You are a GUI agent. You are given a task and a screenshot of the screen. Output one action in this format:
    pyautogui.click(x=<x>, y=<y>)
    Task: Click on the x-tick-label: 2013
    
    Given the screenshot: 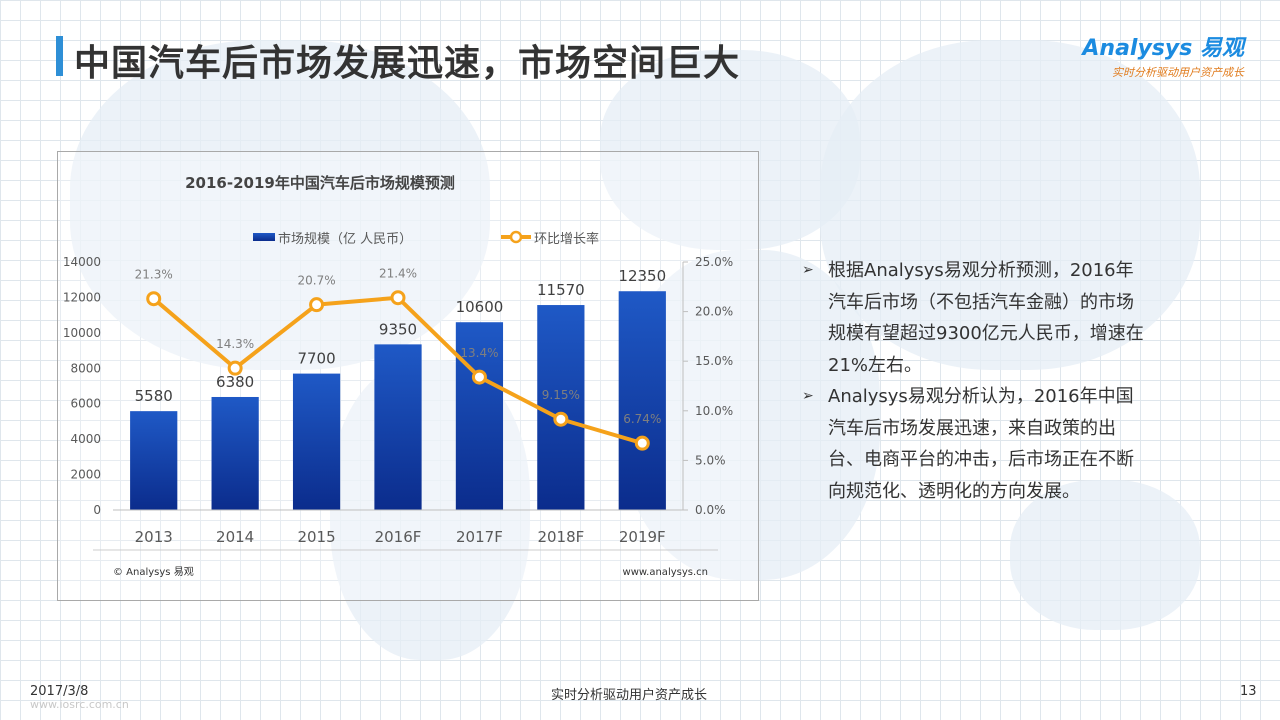 What is the action you would take?
    pyautogui.click(x=154, y=537)
    